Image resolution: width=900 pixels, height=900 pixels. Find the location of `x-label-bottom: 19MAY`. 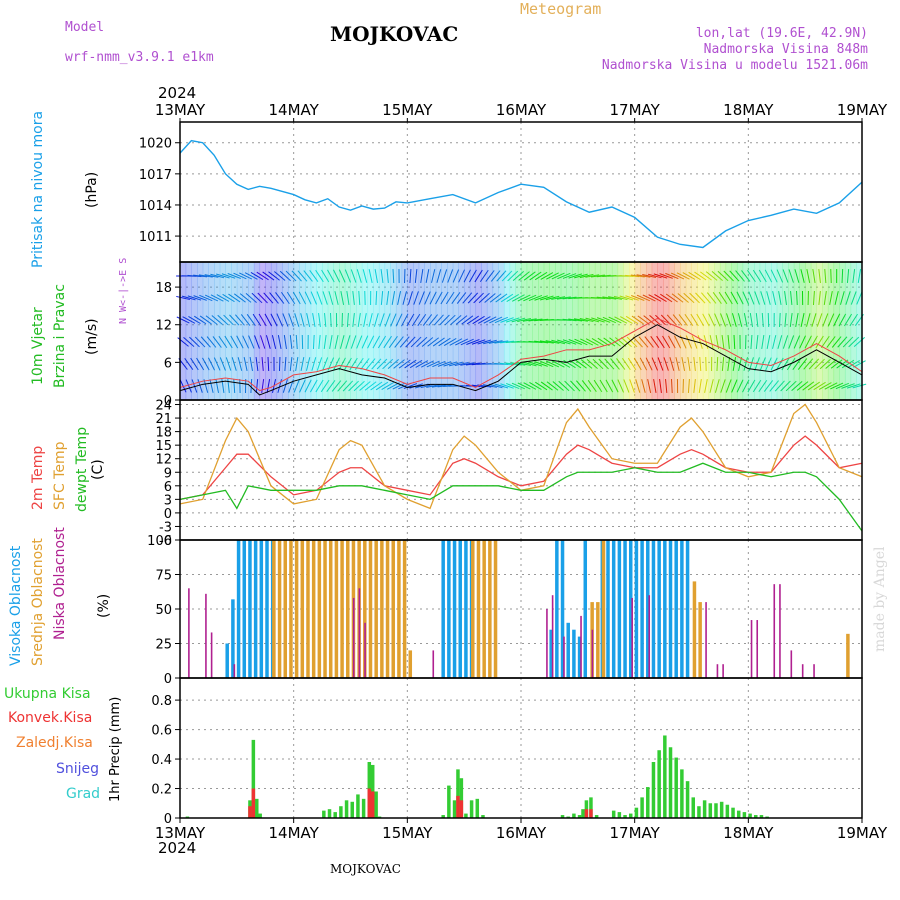

x-label-bottom: 19MAY is located at coordinates (862, 833).